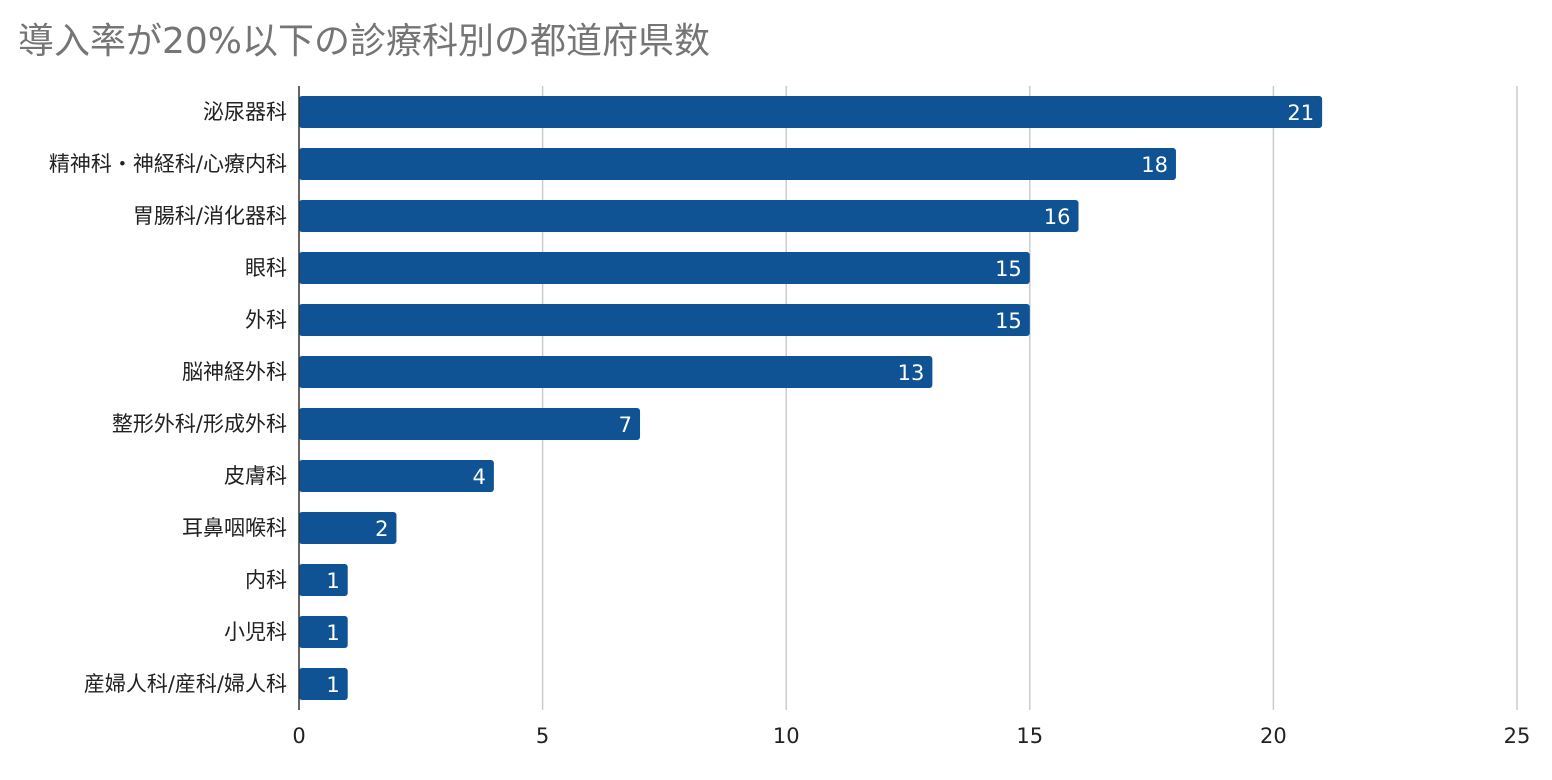 The width and height of the screenshot is (1552, 780). Describe the element at coordinates (298, 736) in the screenshot. I see `x-tick-label-0: 0` at that location.